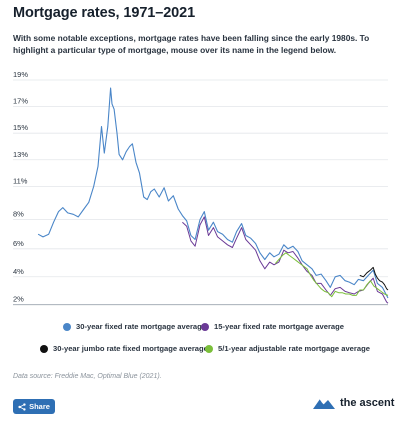 This screenshot has width=400, height=421. I want to click on ascent-logo-icon, so click(324, 403).